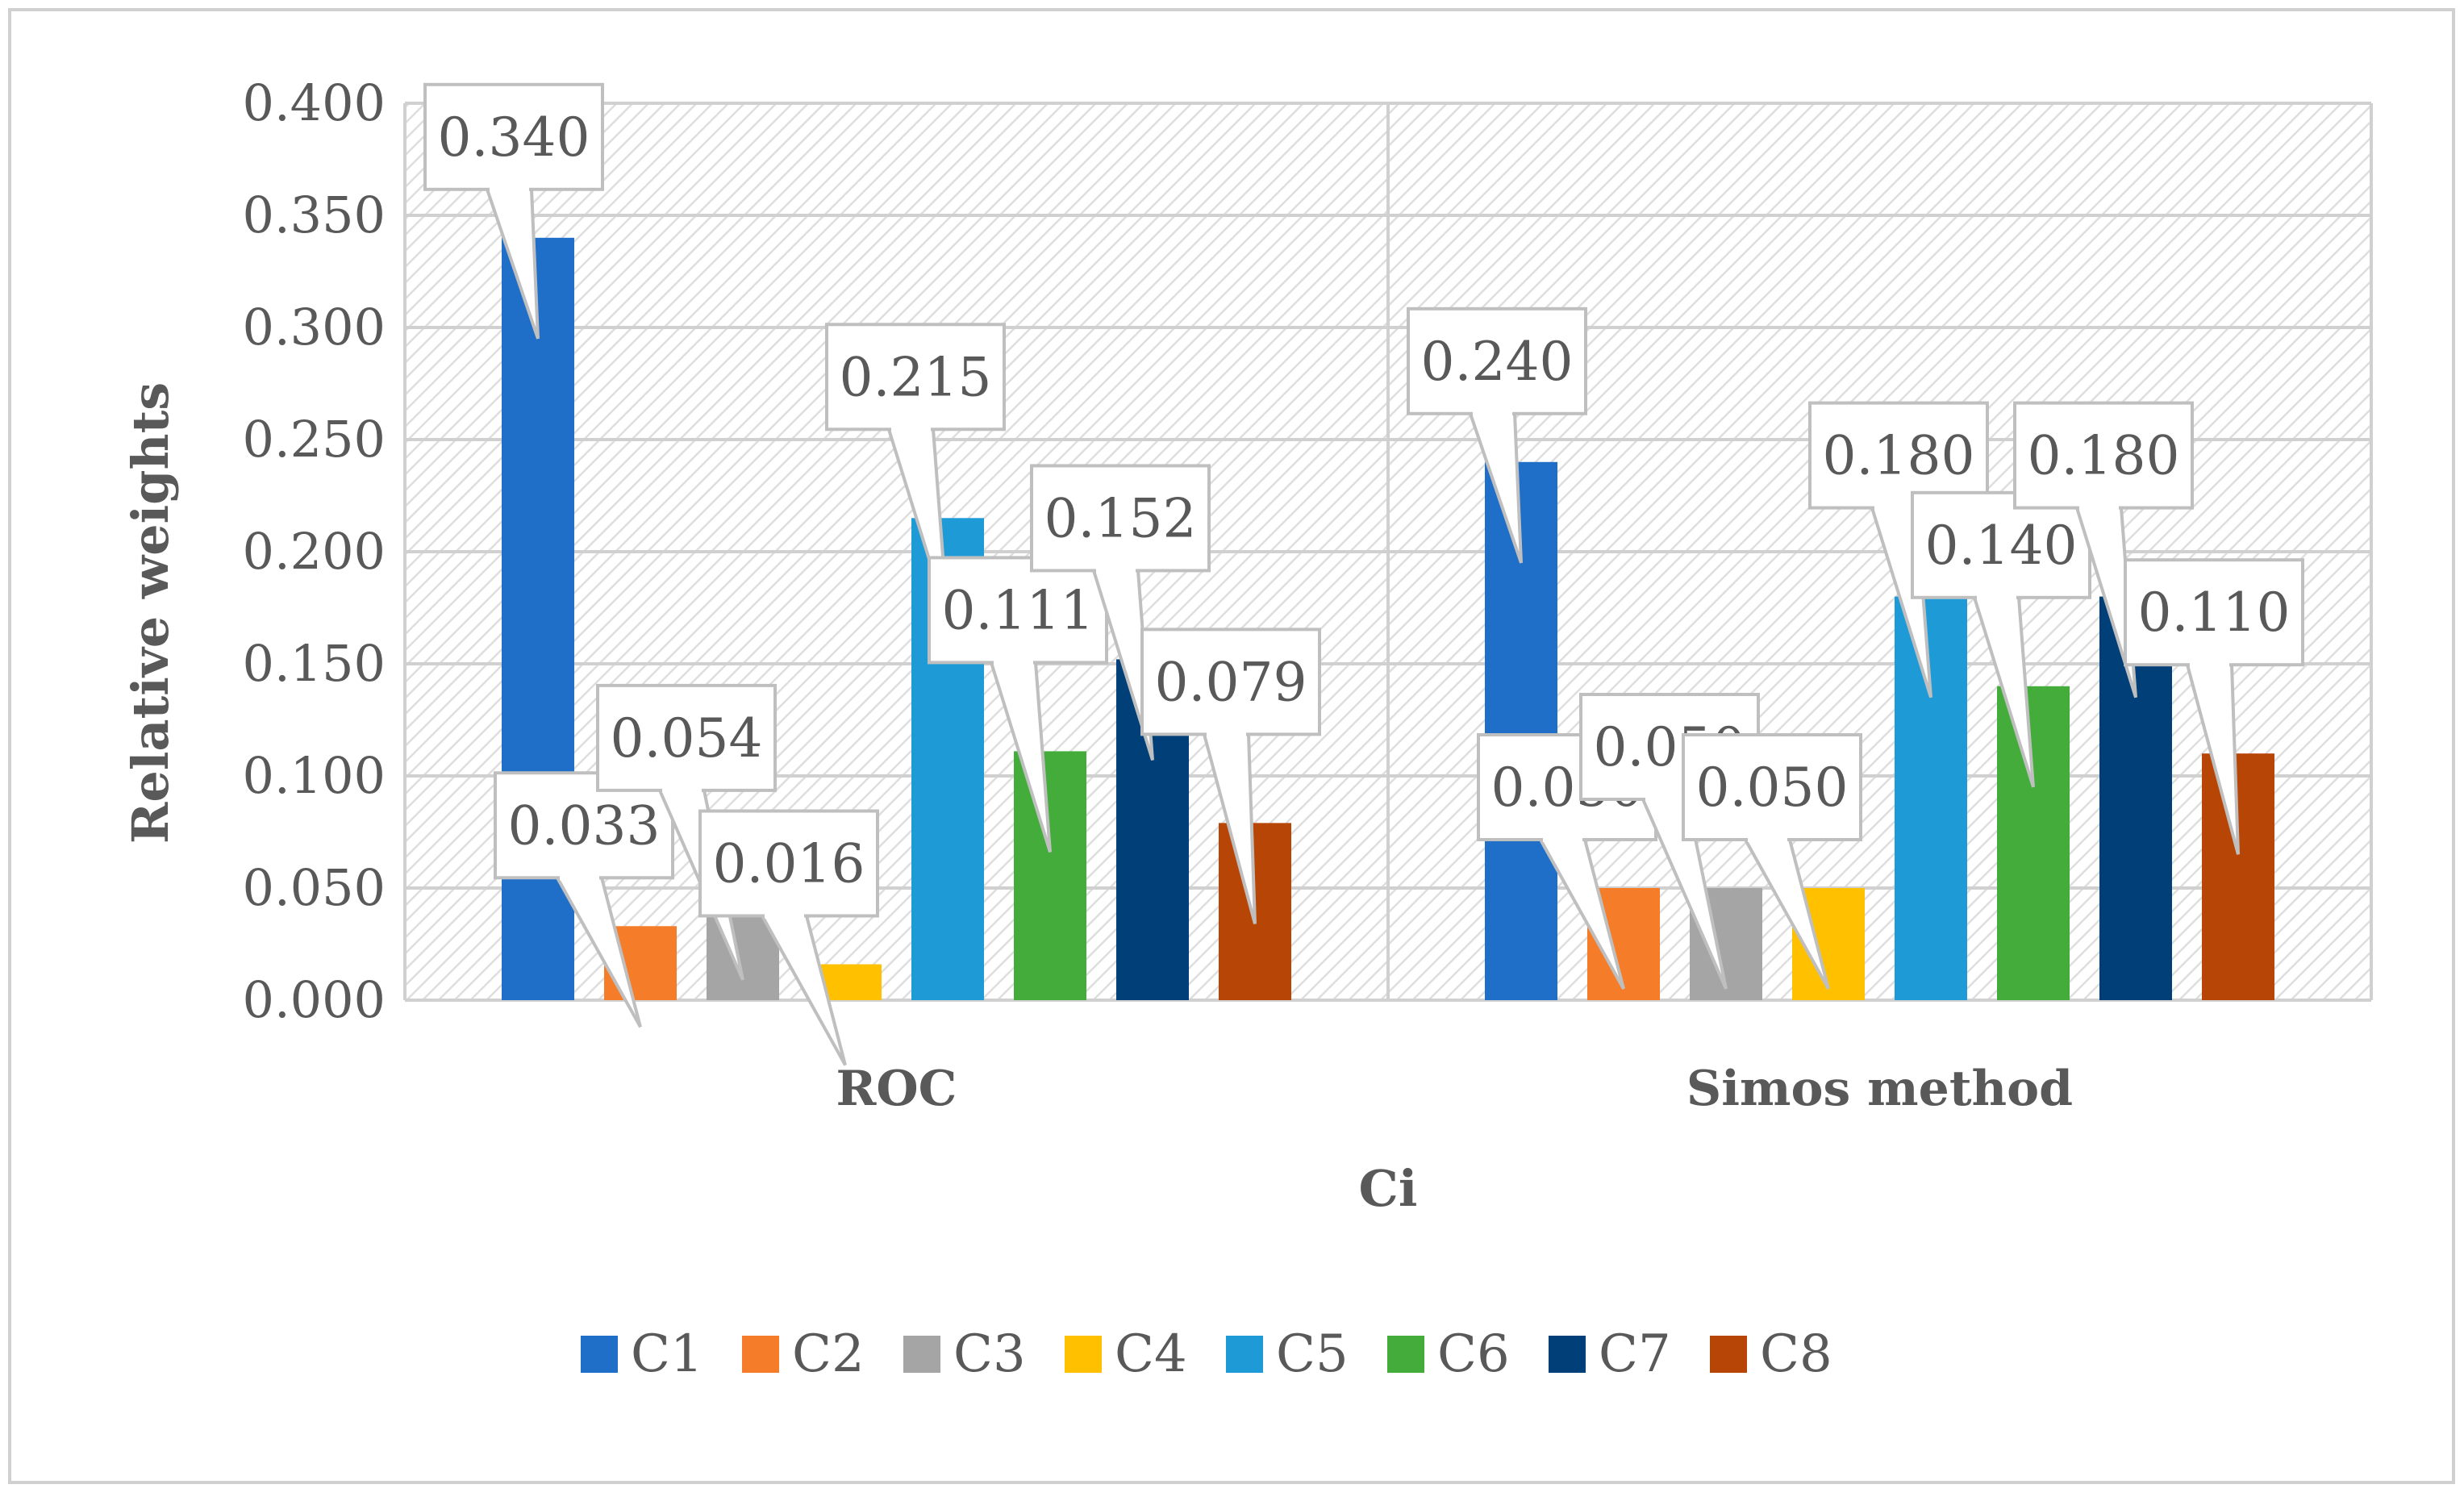 The image size is (2464, 1497). I want to click on data-label: 0.033, so click(584, 825).